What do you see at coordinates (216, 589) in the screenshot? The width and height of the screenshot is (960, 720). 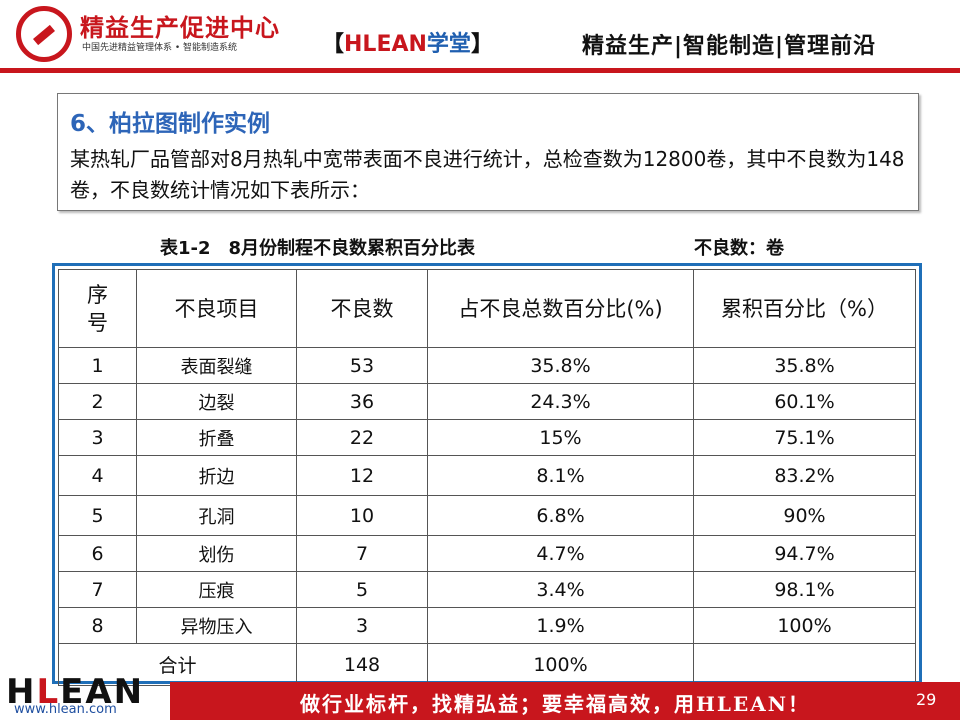 I see `cell-item: 压痕` at bounding box center [216, 589].